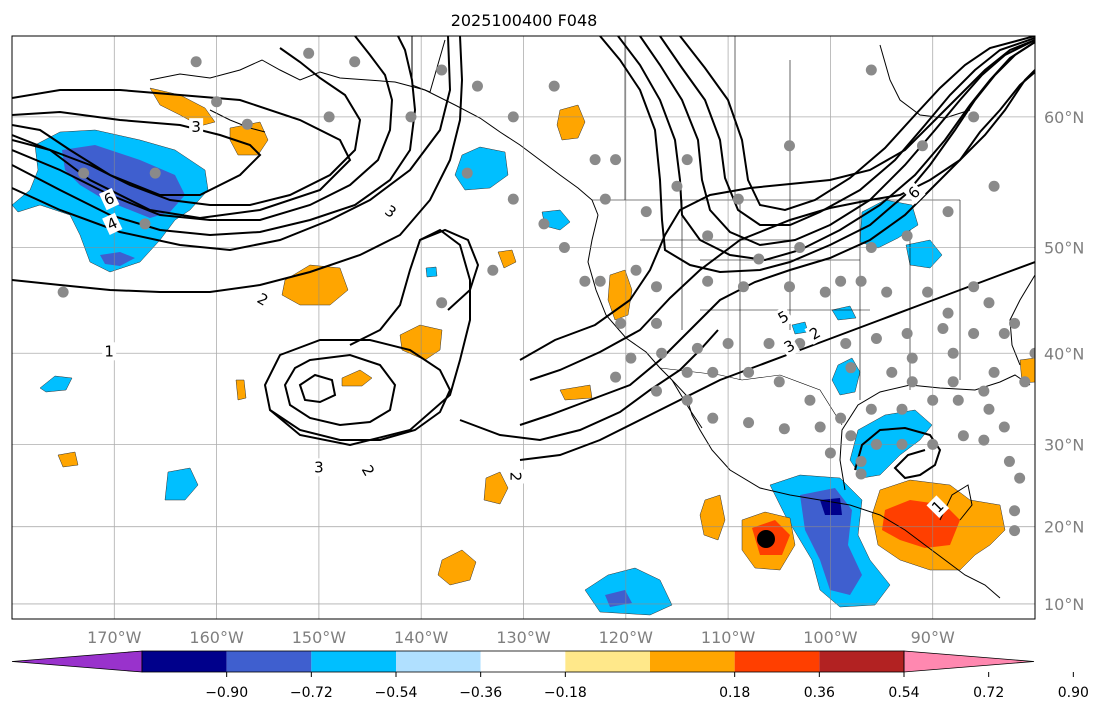 The image size is (1105, 712). What do you see at coordinates (956, 502) in the screenshot?
I see `coastline-yucatan` at bounding box center [956, 502].